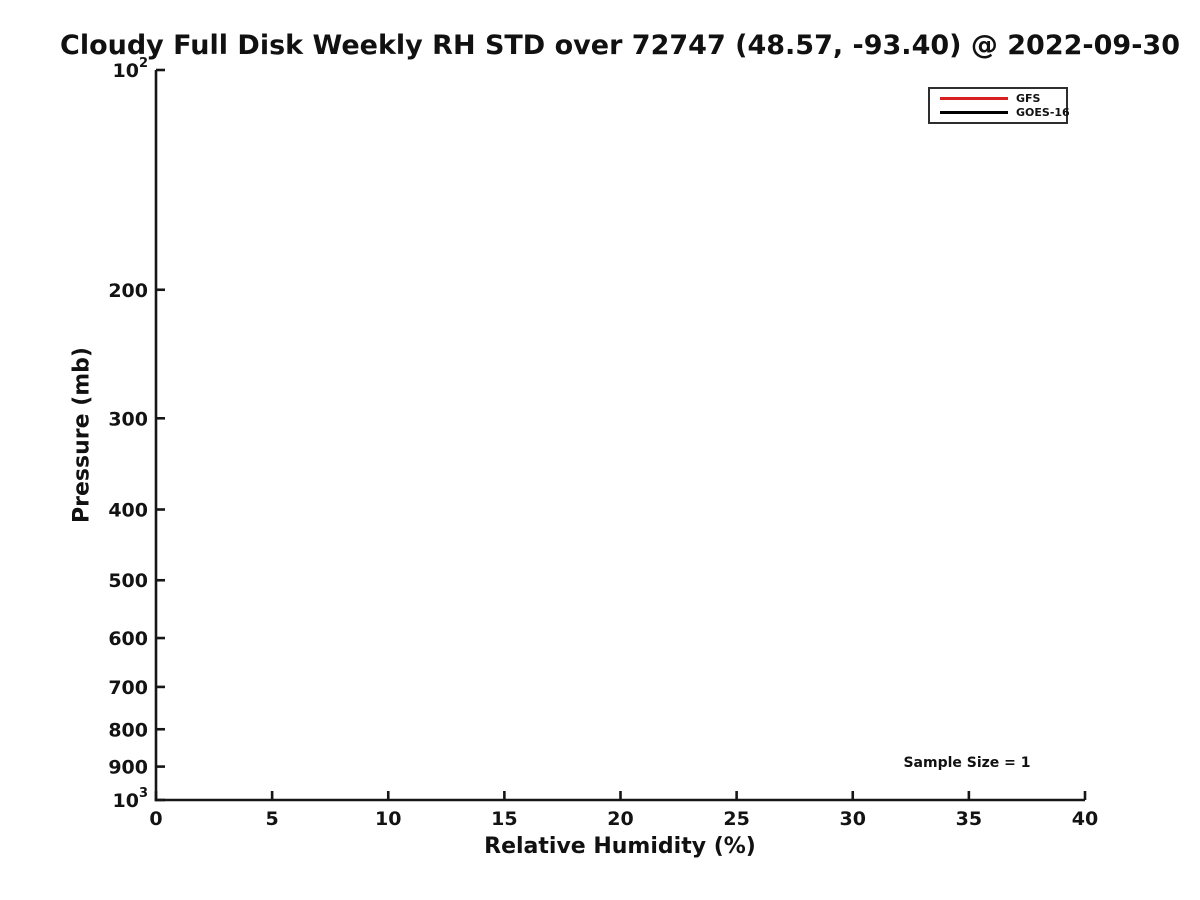  Describe the element at coordinates (620, 819) in the screenshot. I see `x-tick-label: 20` at that location.